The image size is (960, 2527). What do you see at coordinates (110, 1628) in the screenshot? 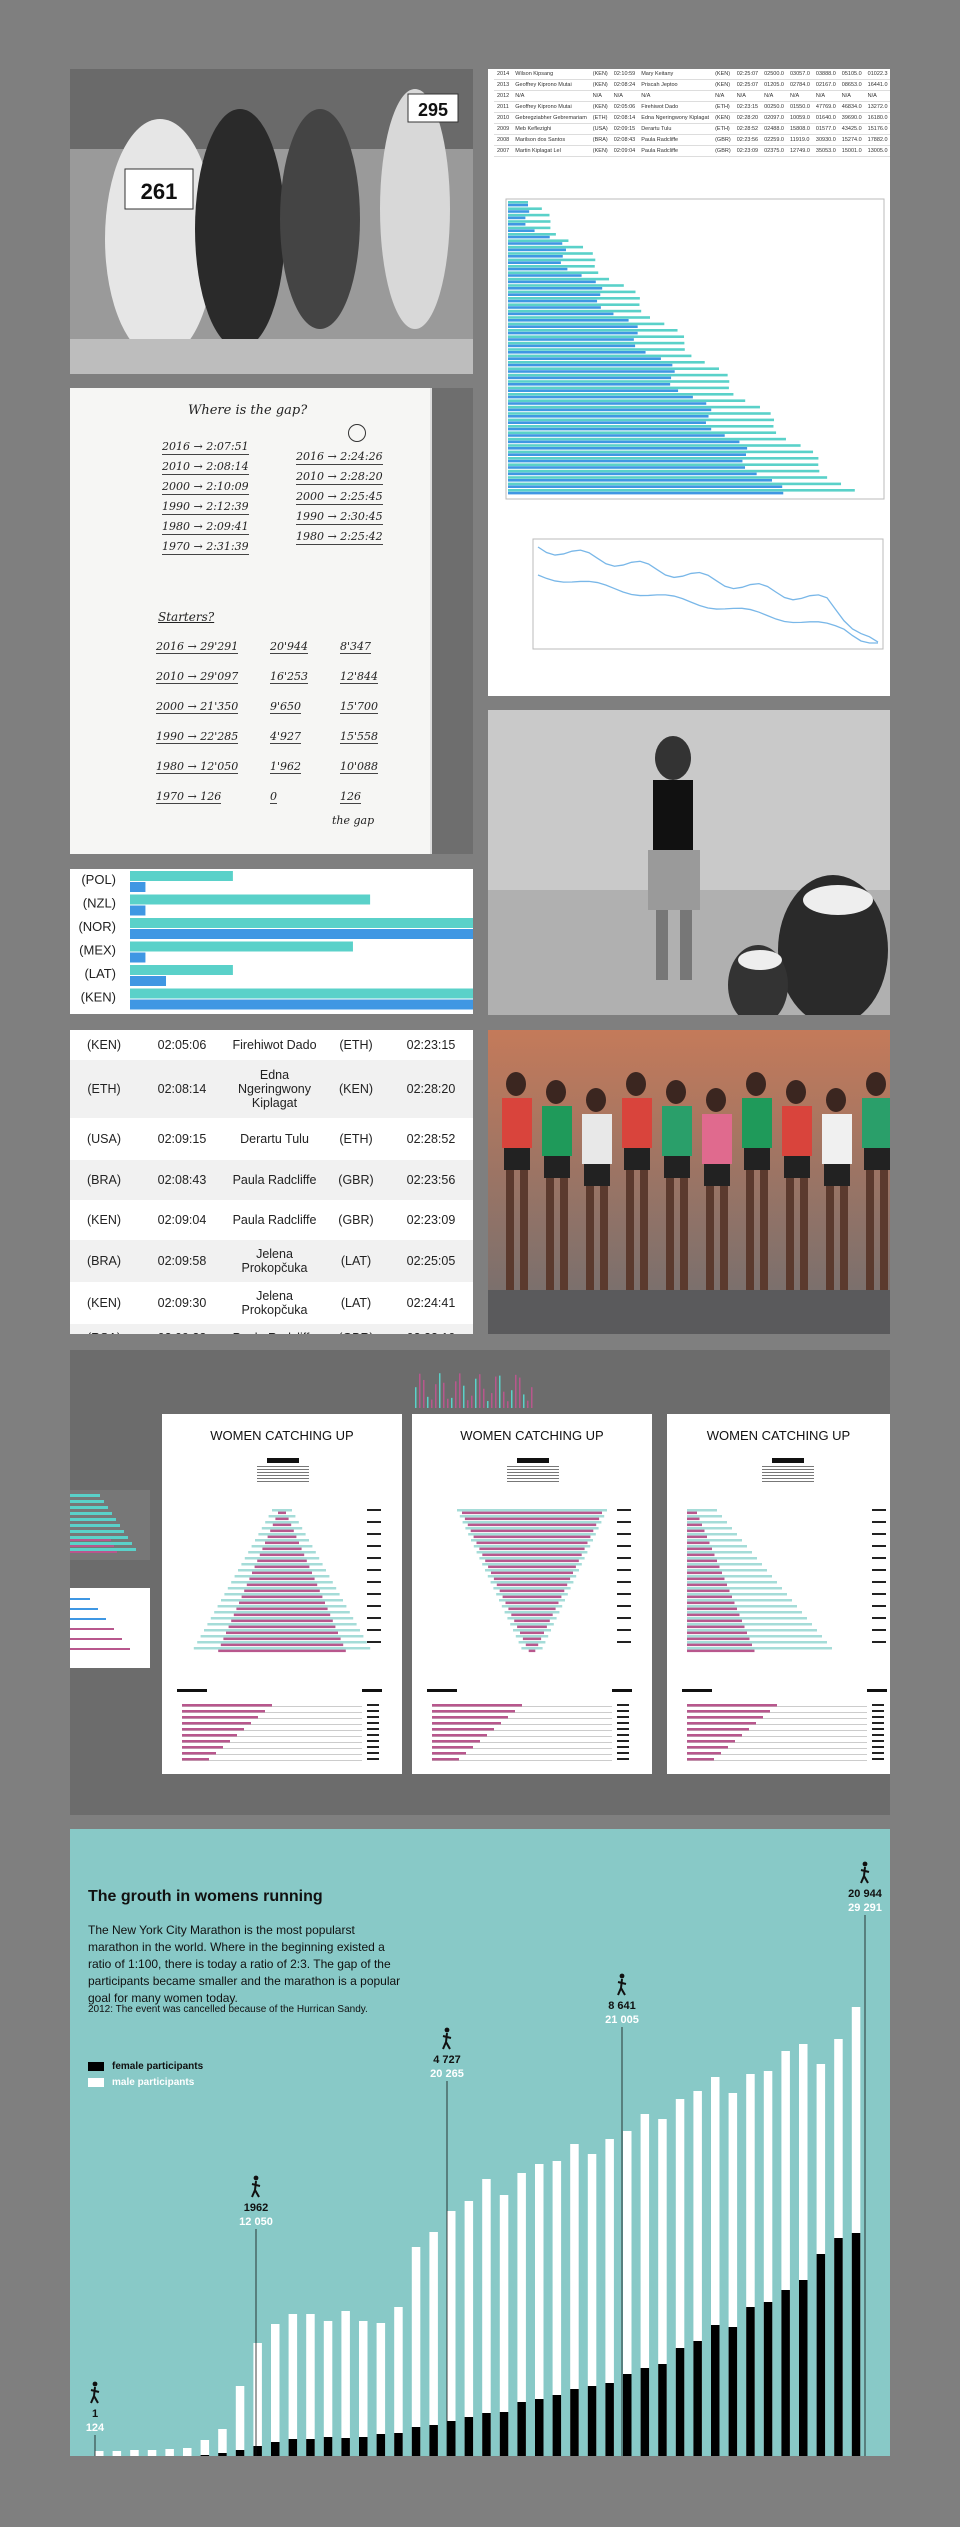
I see `side-chart-white` at bounding box center [110, 1628].